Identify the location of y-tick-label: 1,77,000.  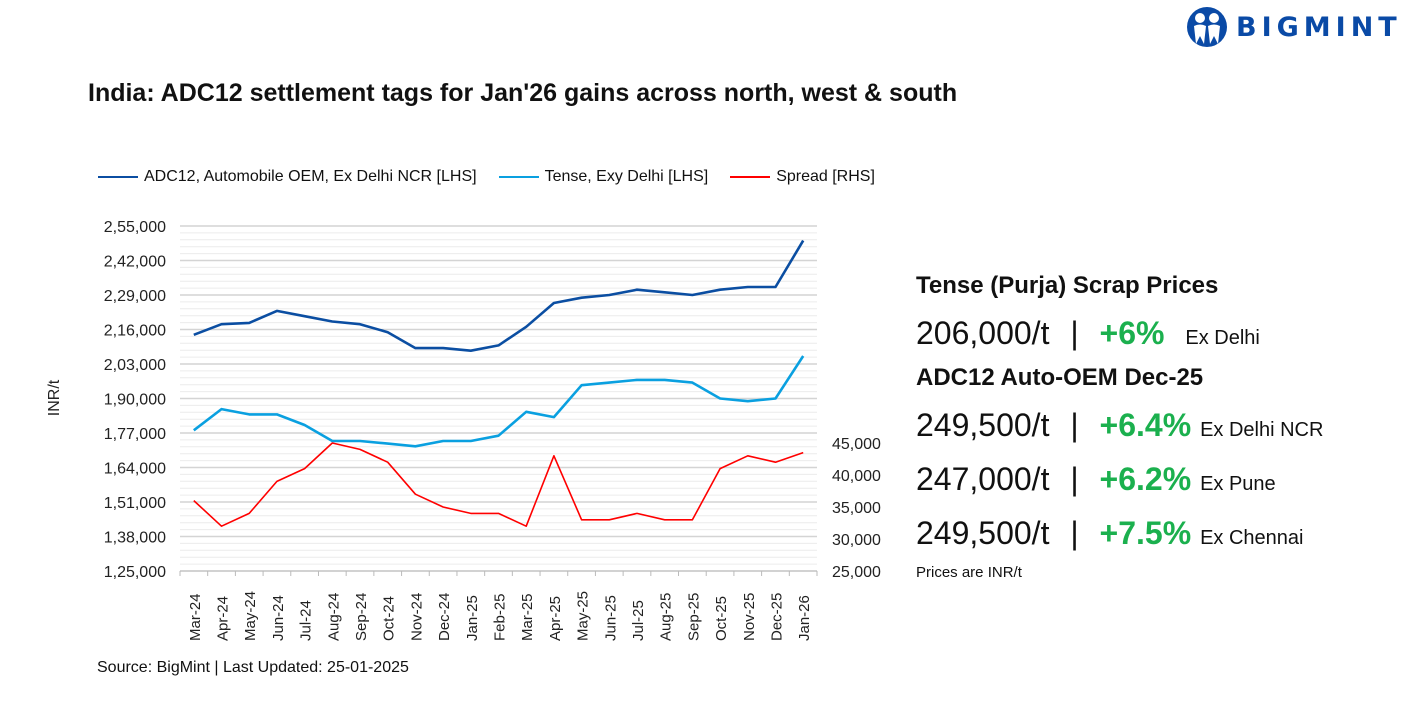
(135, 434).